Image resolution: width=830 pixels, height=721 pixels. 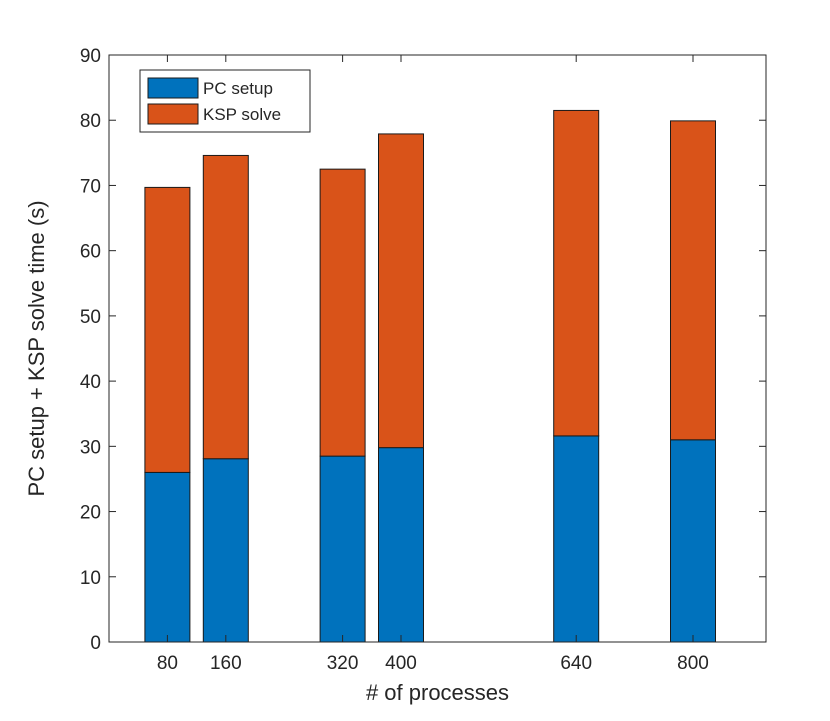 I want to click on x-tick-label: 800, so click(x=693, y=663).